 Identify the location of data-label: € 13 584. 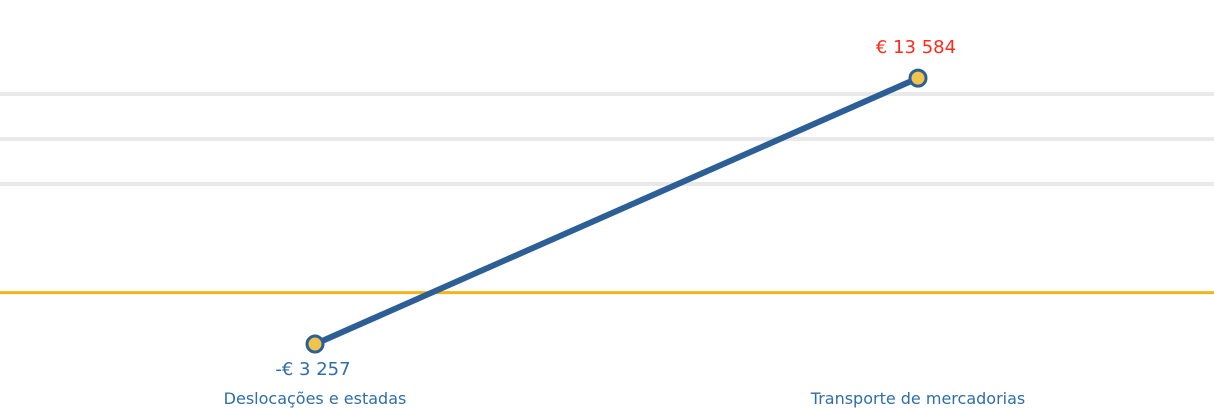
(916, 47).